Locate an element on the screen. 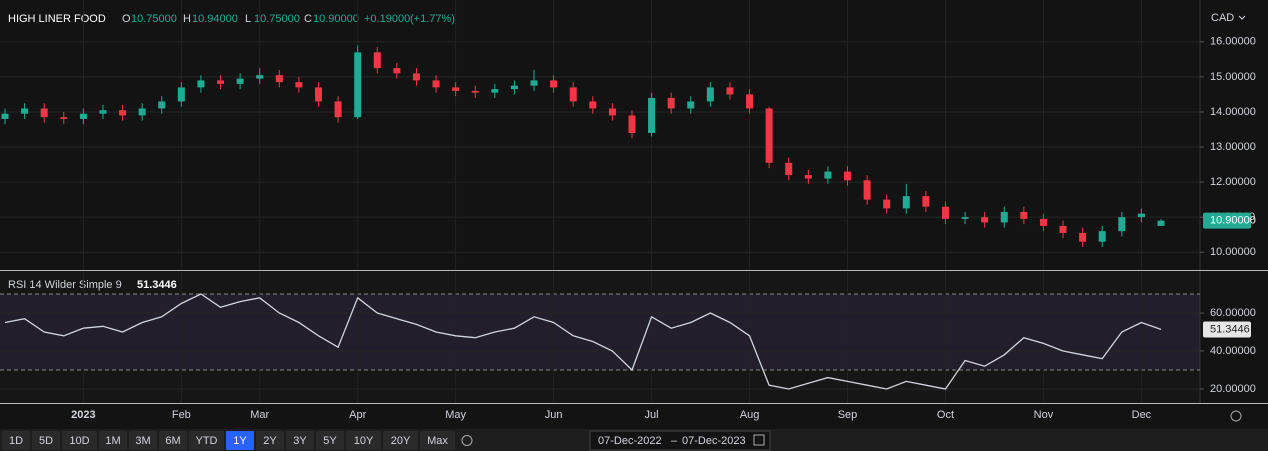 Image resolution: width=1268 pixels, height=451 pixels. calendar-icon is located at coordinates (759, 440).